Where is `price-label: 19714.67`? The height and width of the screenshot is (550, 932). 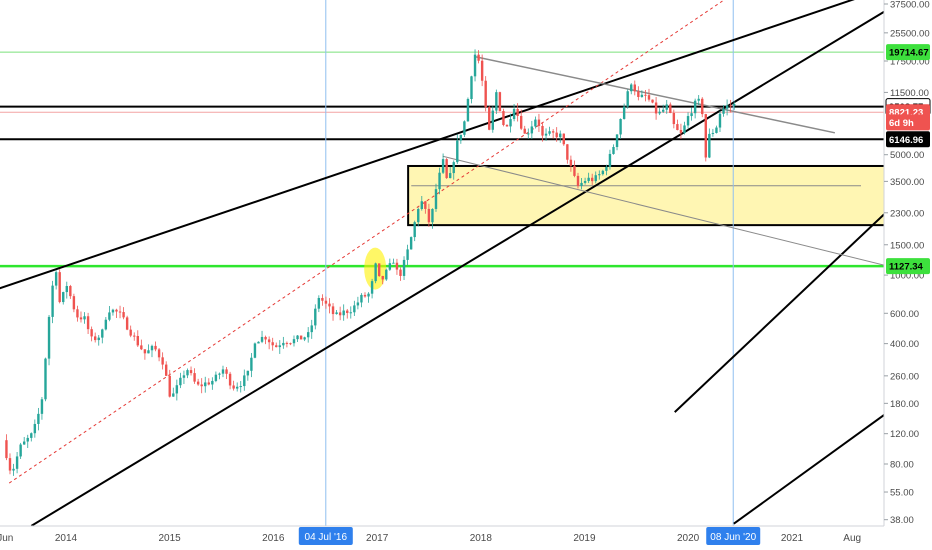
price-label: 19714.67 is located at coordinates (909, 53).